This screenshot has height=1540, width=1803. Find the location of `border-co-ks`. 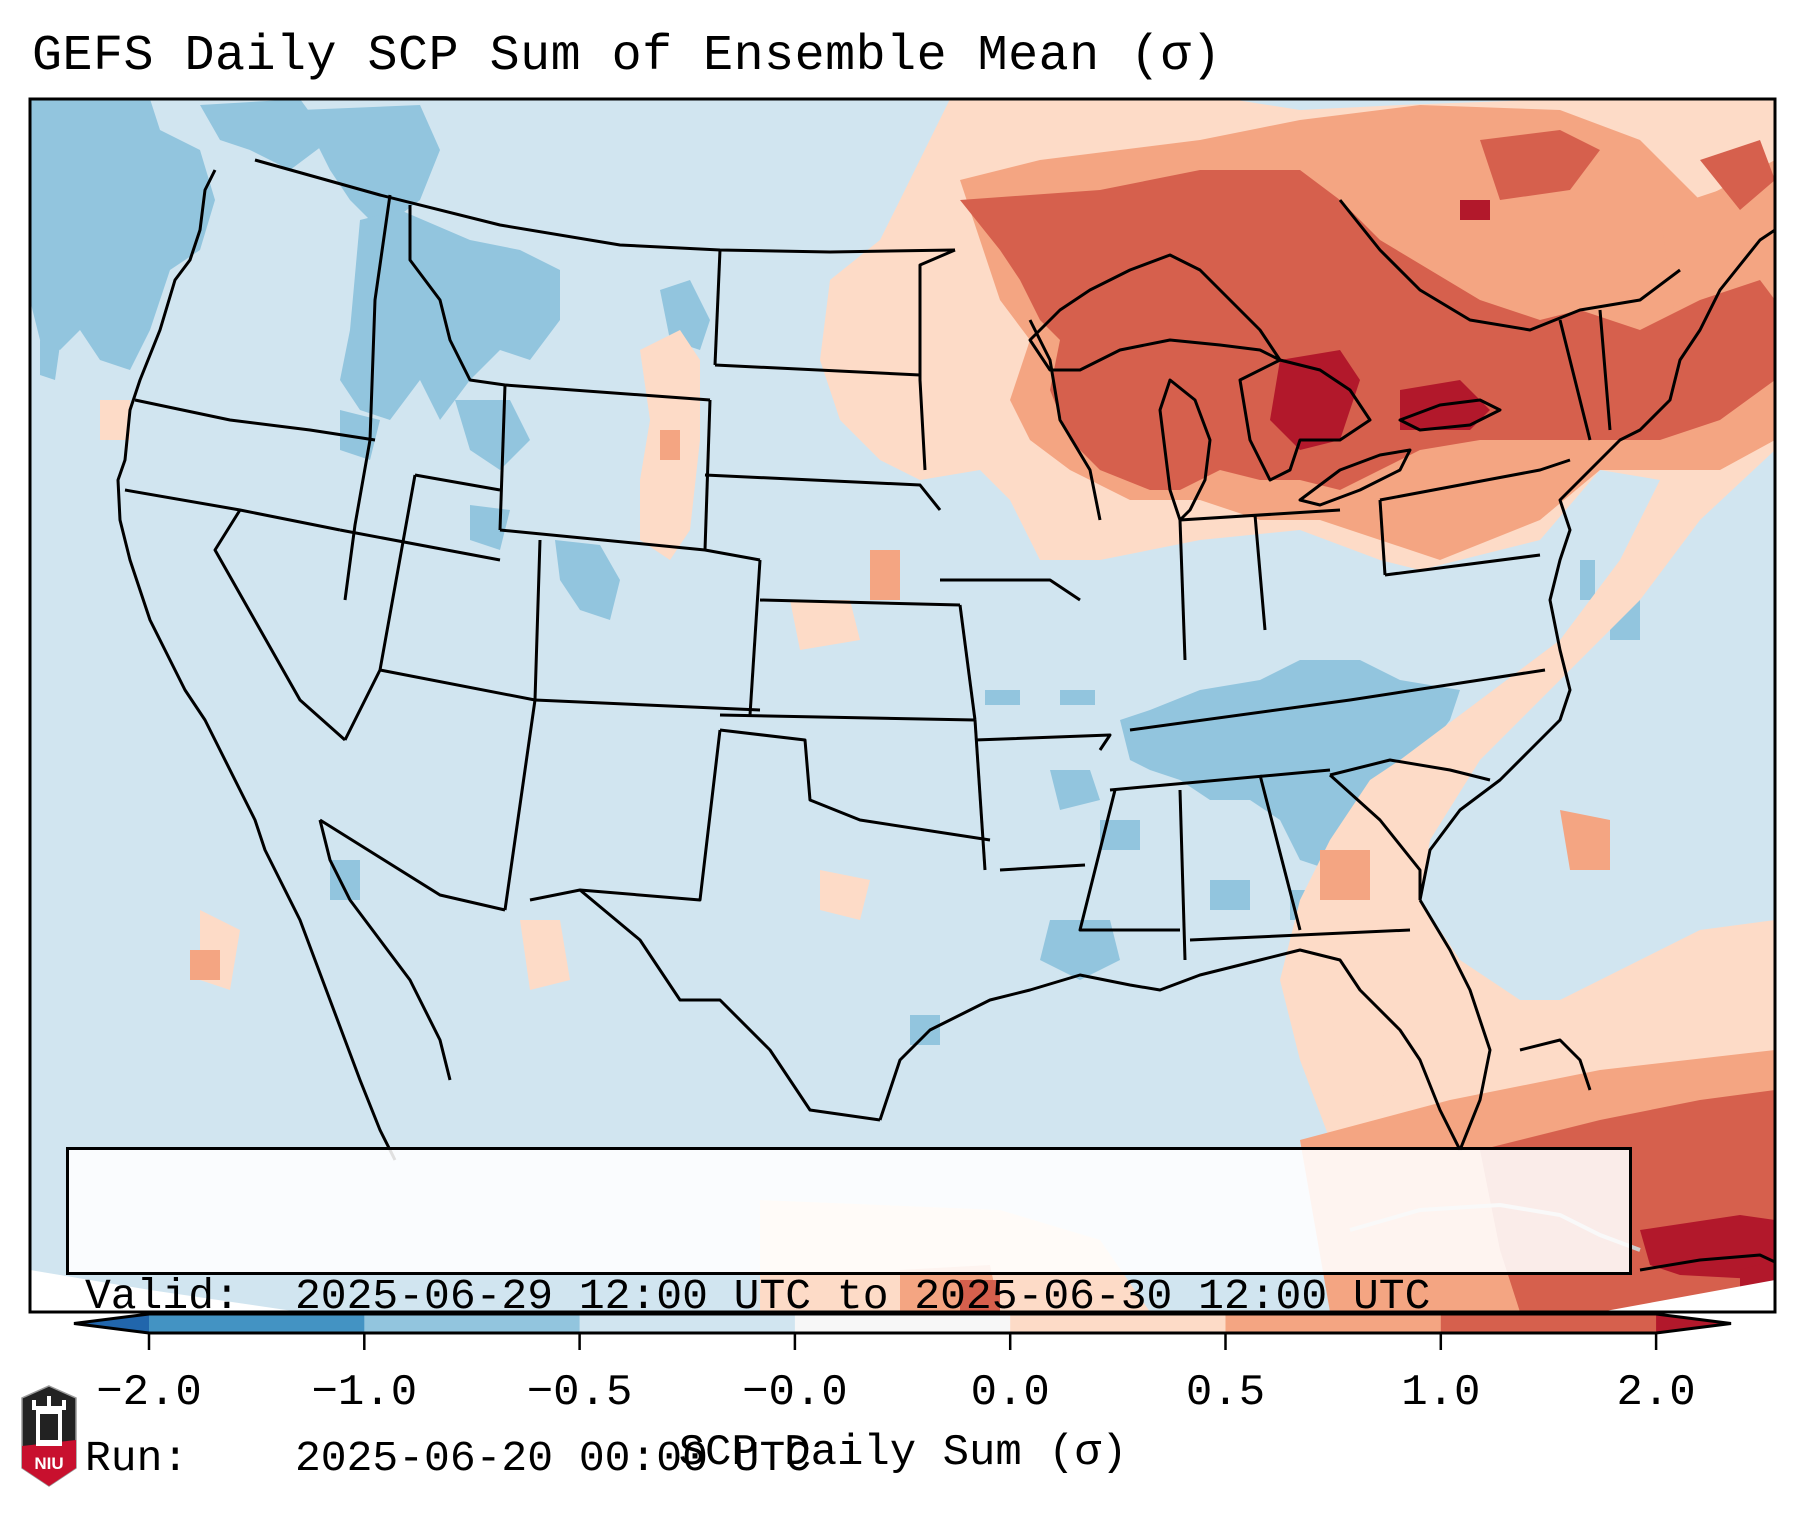

border-co-ks is located at coordinates (755, 637).